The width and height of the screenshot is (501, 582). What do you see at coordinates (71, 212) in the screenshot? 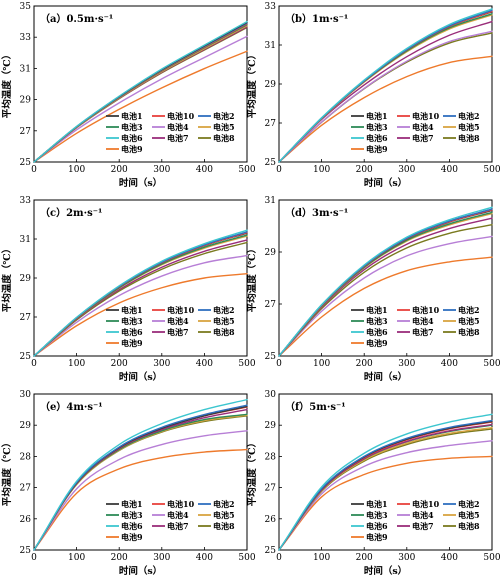
I see `panel-title: （c）2m·s⁻¹` at bounding box center [71, 212].